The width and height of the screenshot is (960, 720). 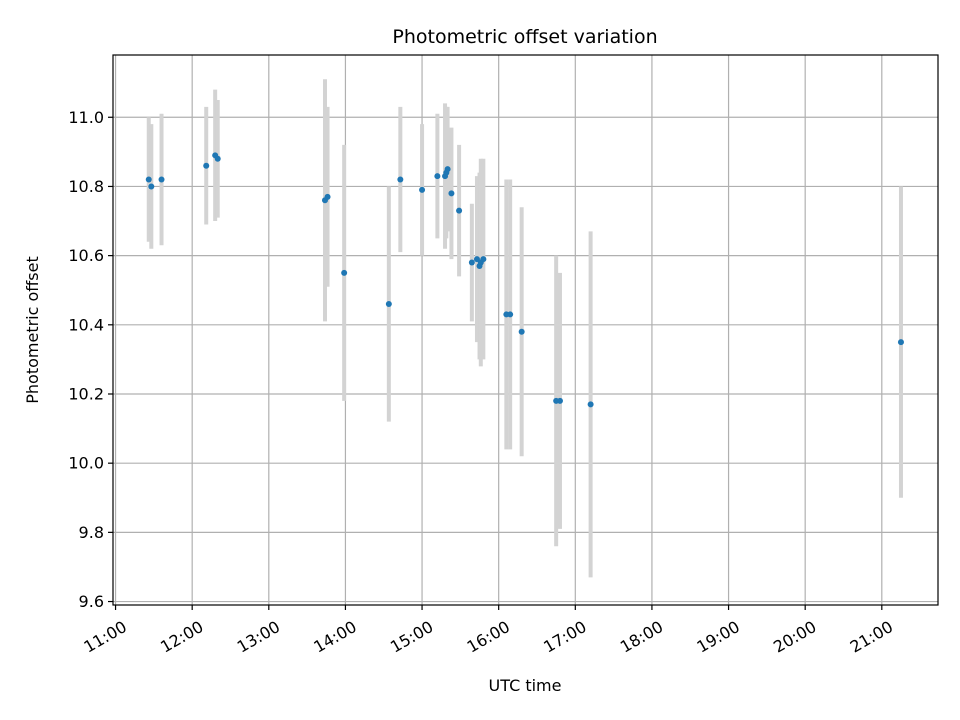 I want to click on y-axis-title: Photometric offset, so click(x=32, y=330).